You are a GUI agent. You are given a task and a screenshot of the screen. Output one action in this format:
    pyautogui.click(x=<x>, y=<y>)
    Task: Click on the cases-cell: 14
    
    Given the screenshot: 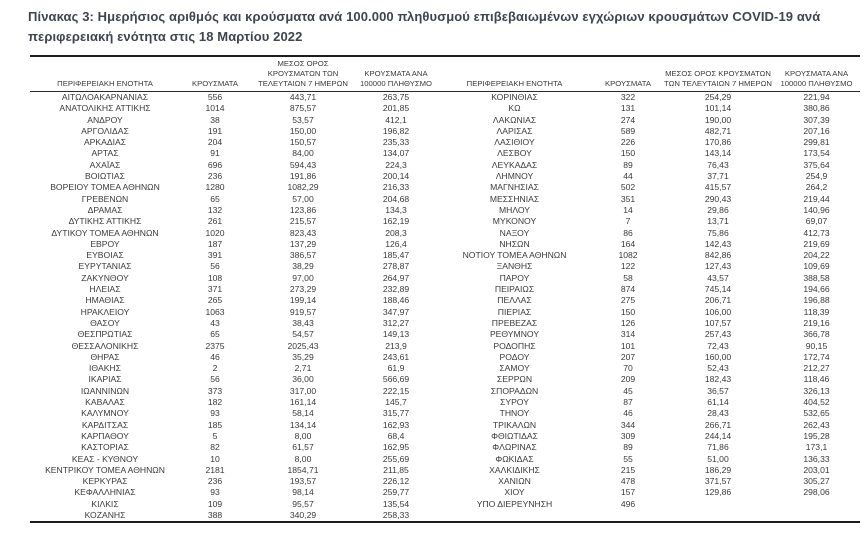 What is the action you would take?
    pyautogui.click(x=628, y=209)
    